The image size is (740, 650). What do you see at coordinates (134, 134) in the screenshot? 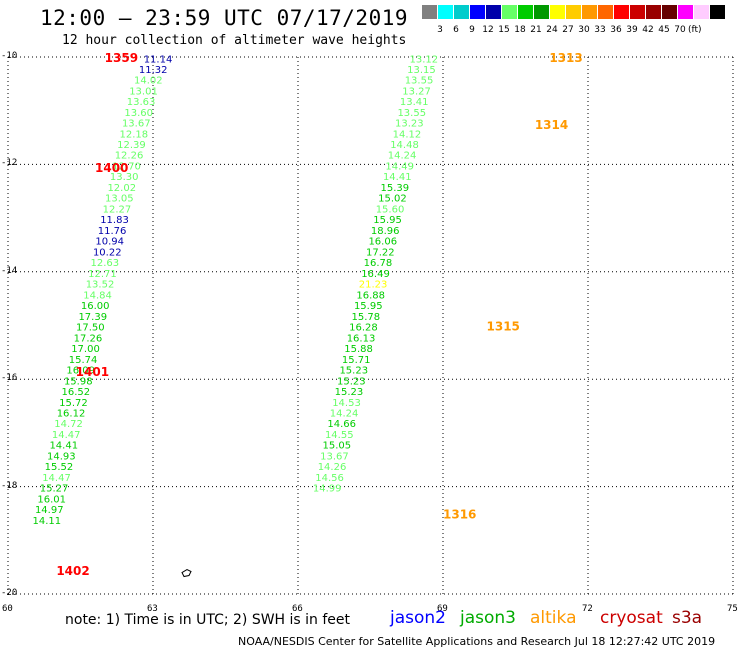
I see `swh-value-label: 12.18` at bounding box center [134, 134].